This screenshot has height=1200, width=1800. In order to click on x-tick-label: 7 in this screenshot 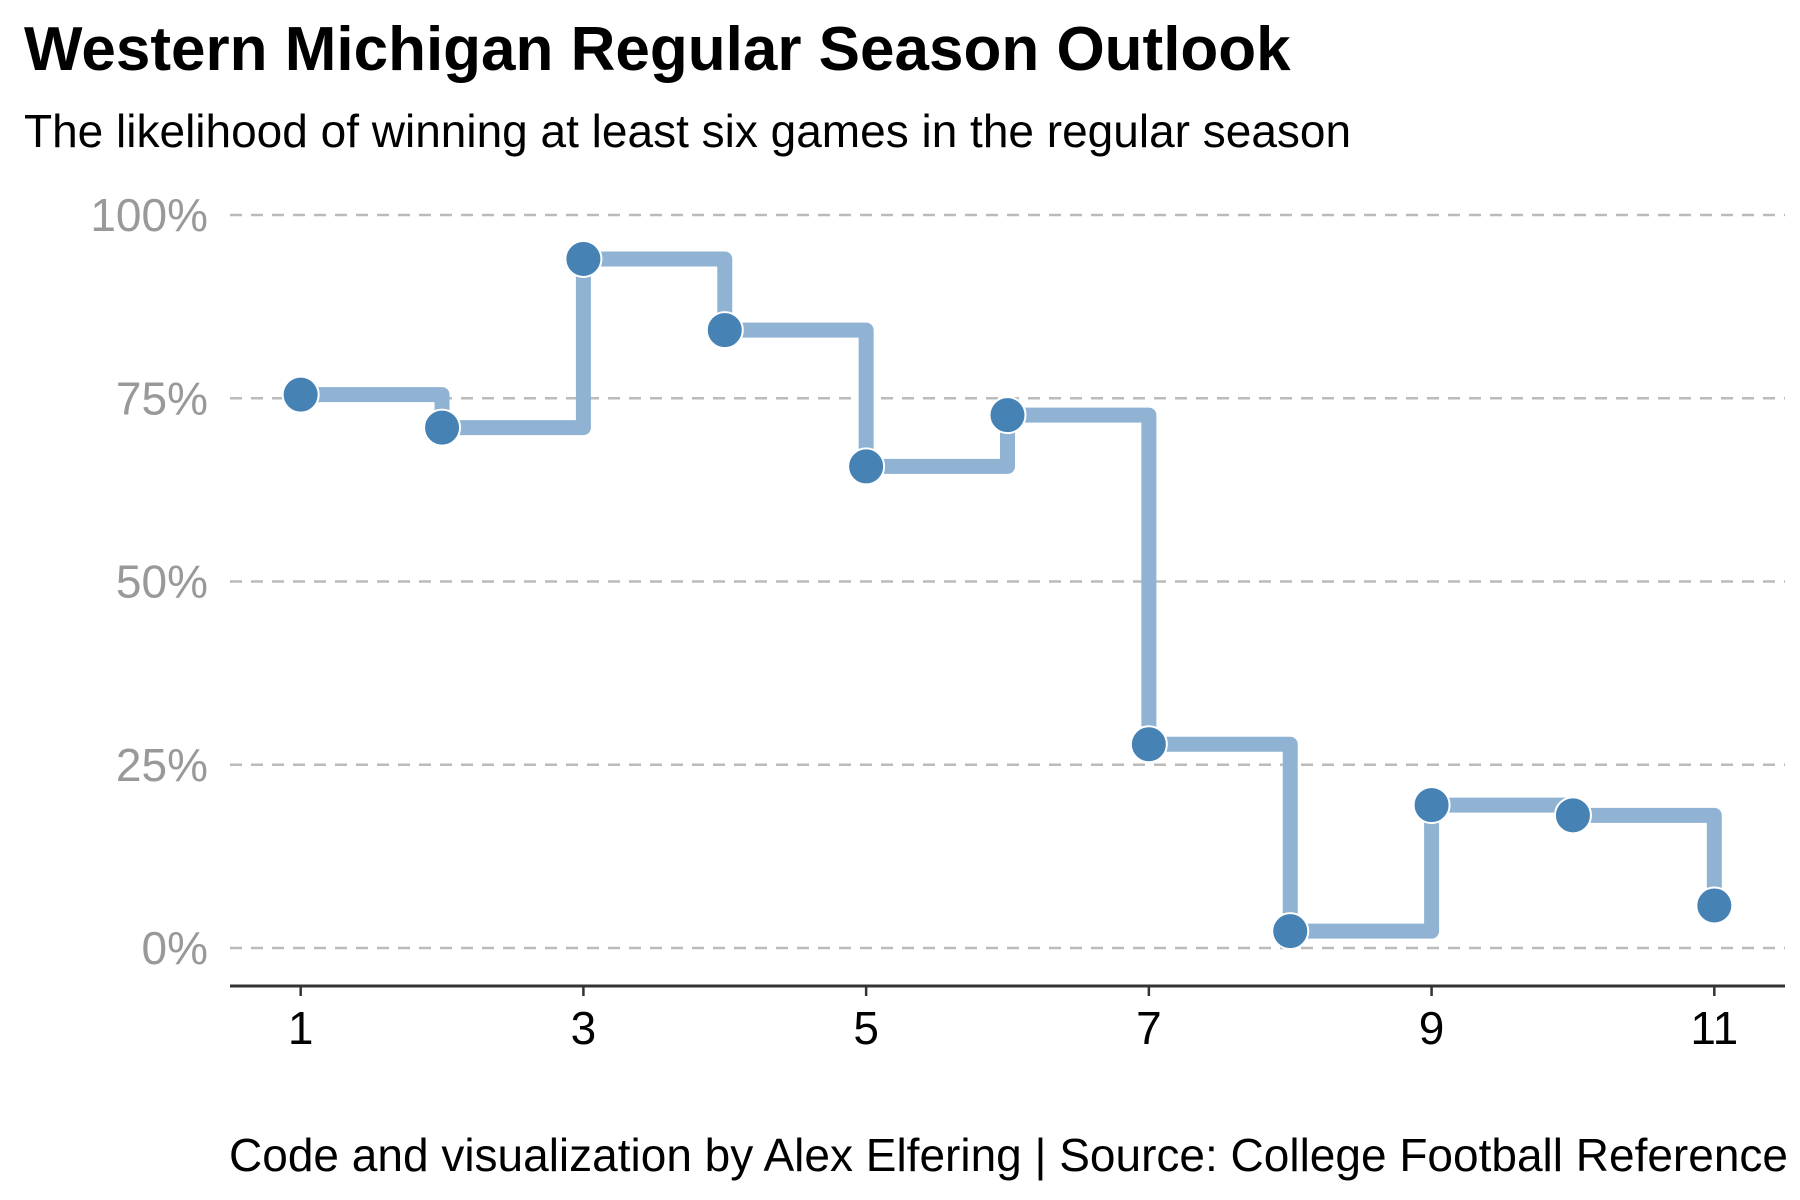, I will do `click(1149, 1028)`.